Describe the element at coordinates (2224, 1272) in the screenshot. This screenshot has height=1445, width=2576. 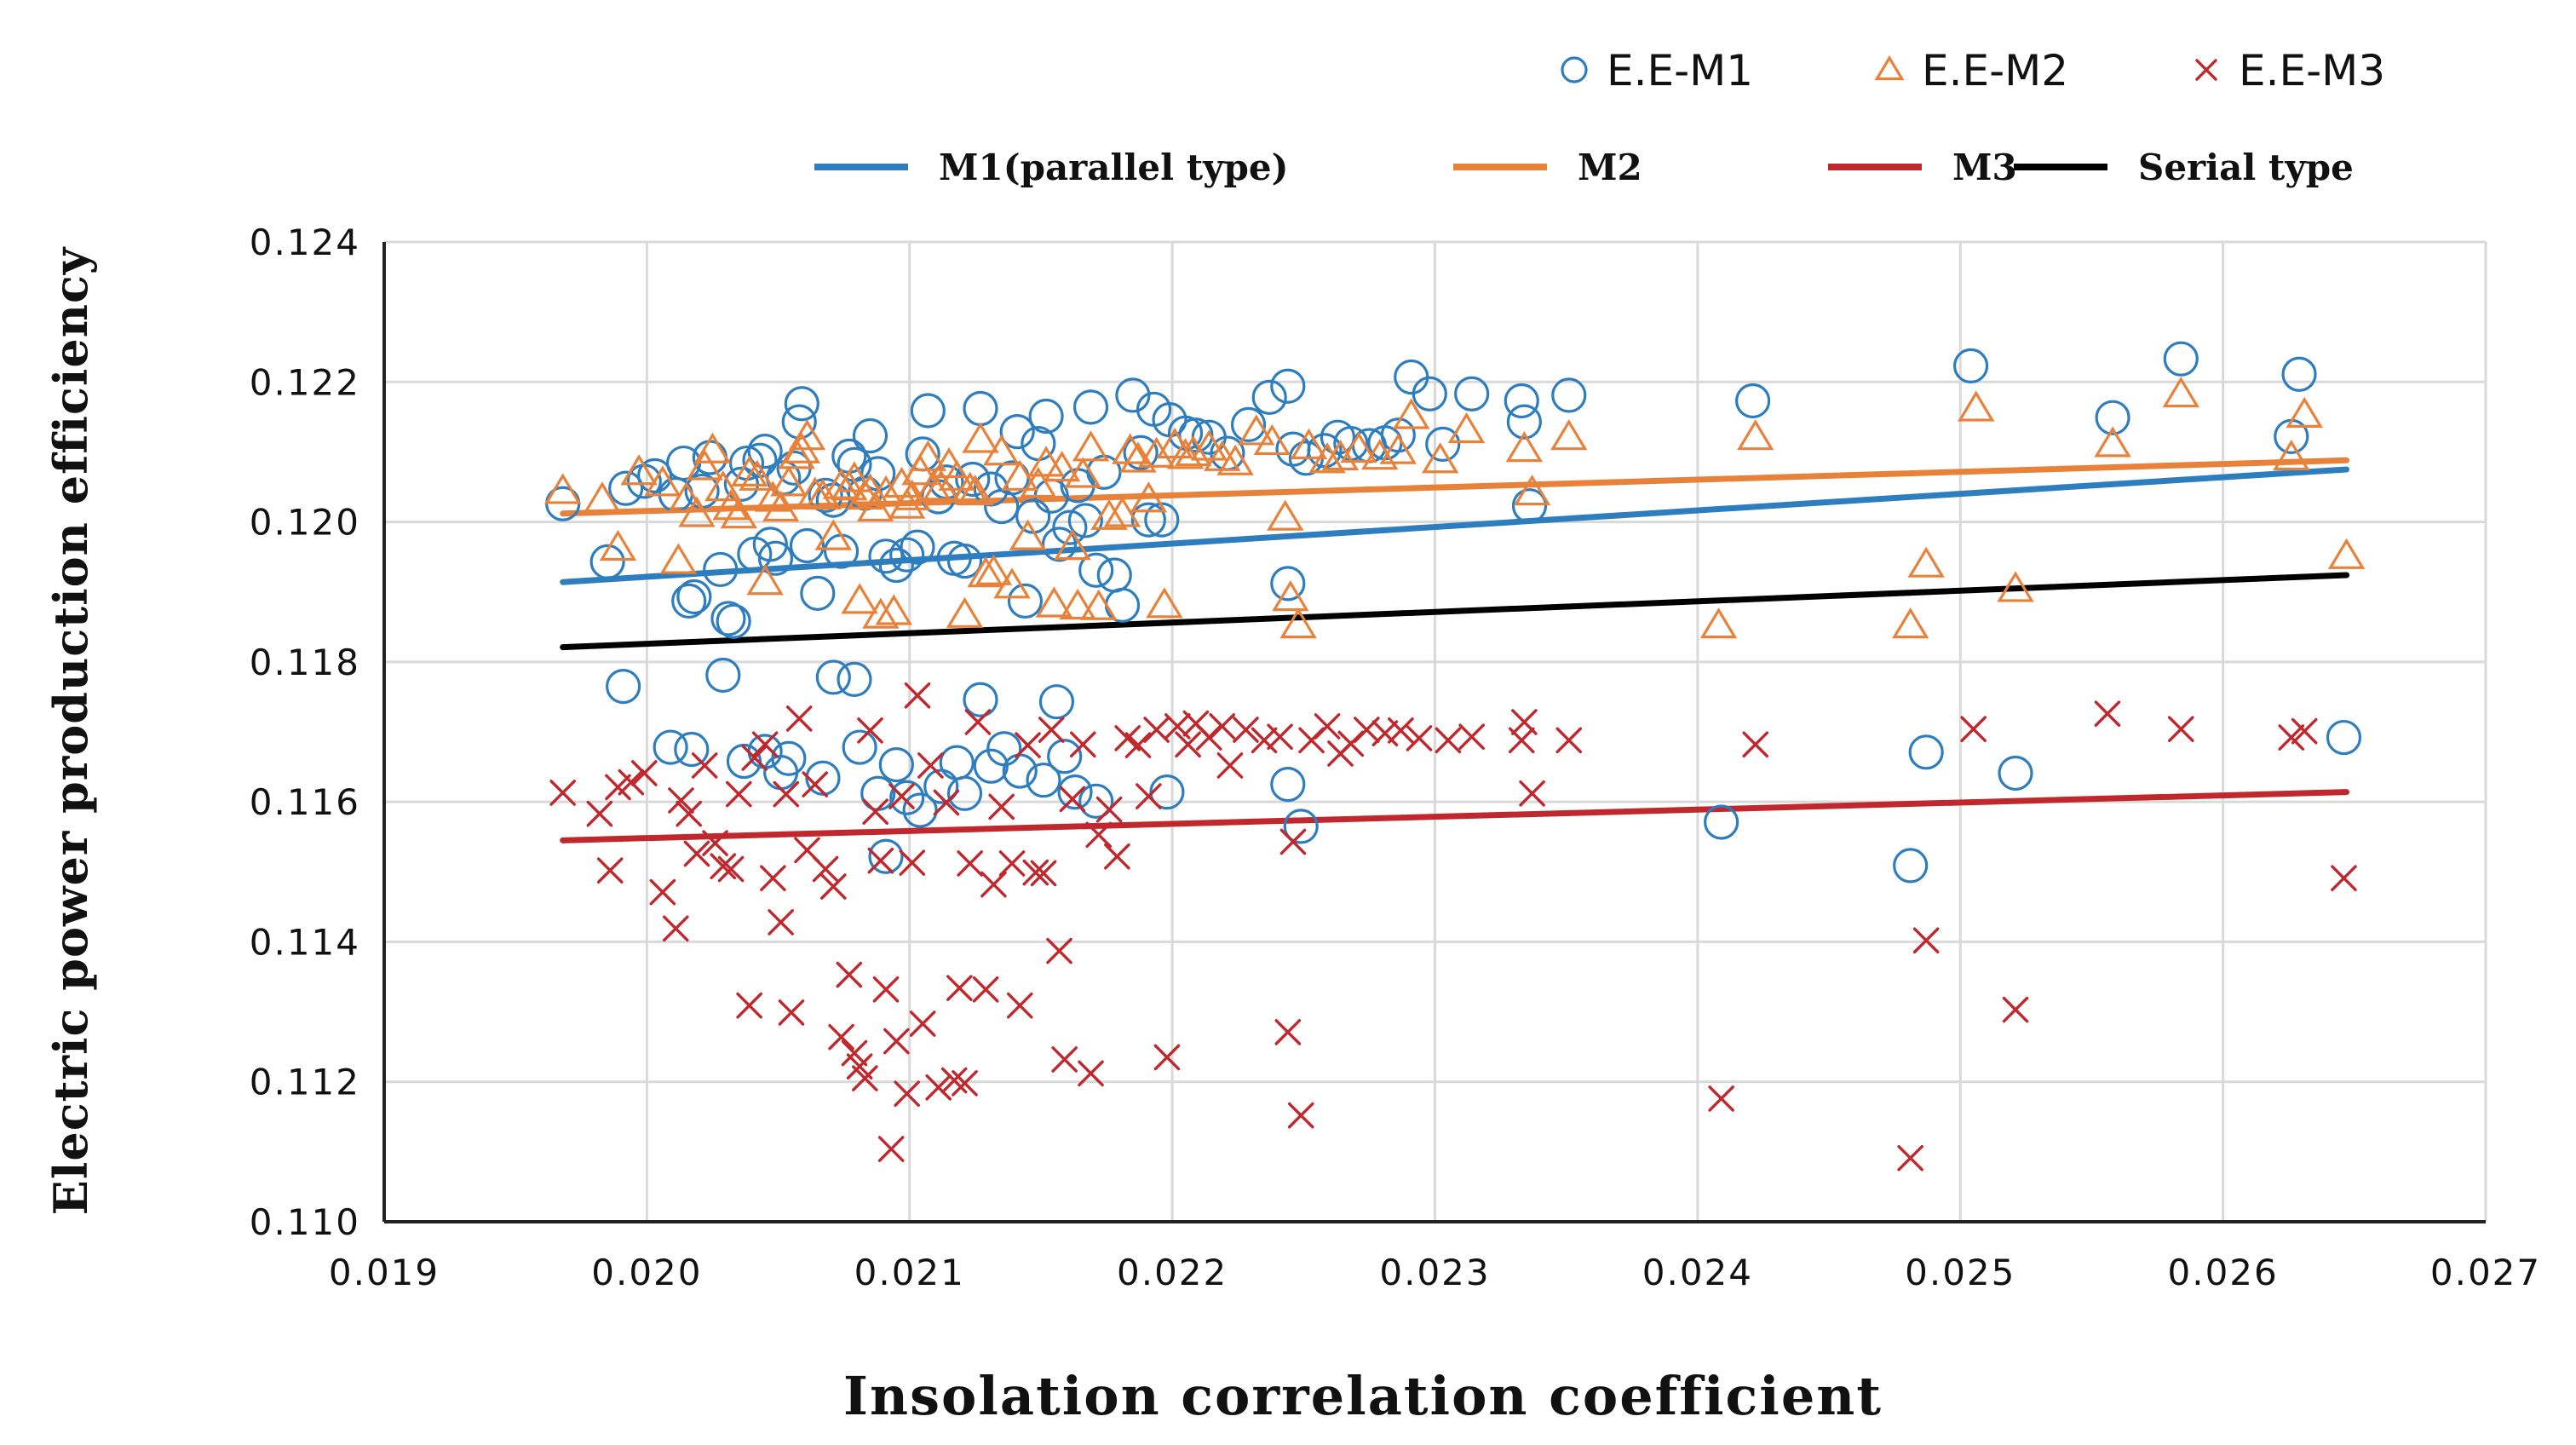
I see `x-tick-label: 0.026` at that location.